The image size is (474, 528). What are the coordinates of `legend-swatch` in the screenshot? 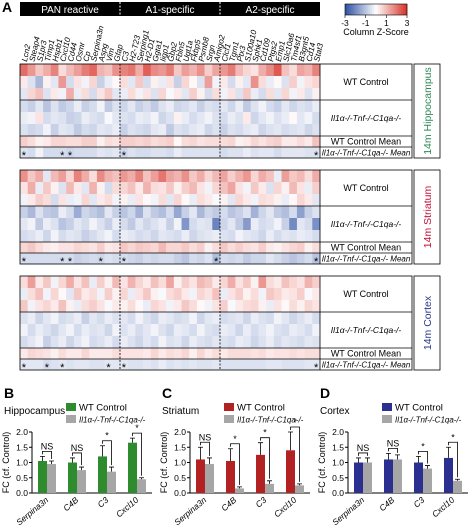 It's located at (229, 419).